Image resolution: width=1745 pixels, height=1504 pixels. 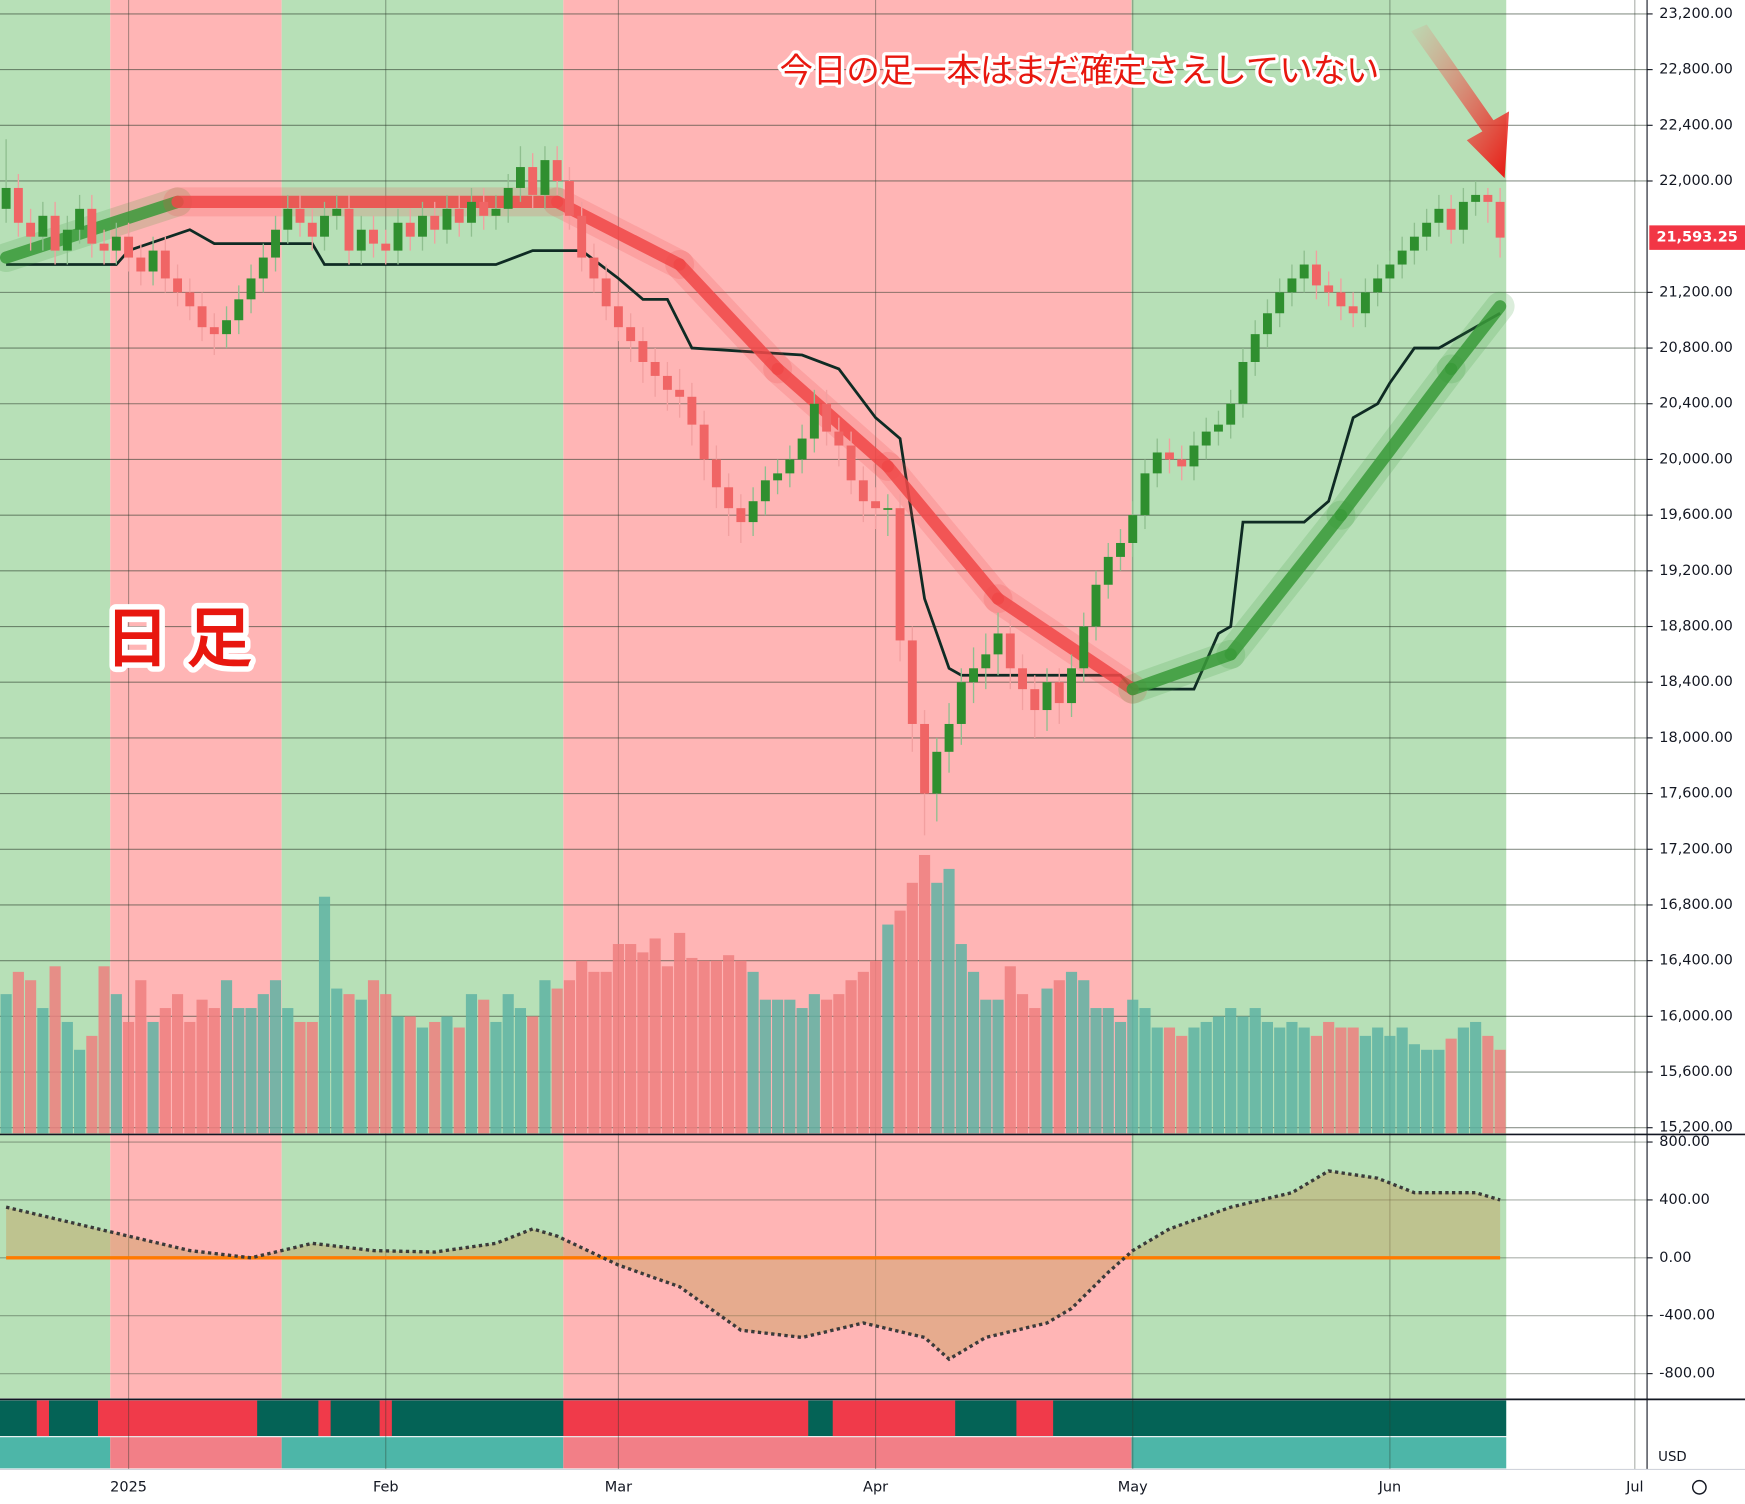 What do you see at coordinates (1684, 1142) in the screenshot?
I see `y-tick-label: 800.00` at bounding box center [1684, 1142].